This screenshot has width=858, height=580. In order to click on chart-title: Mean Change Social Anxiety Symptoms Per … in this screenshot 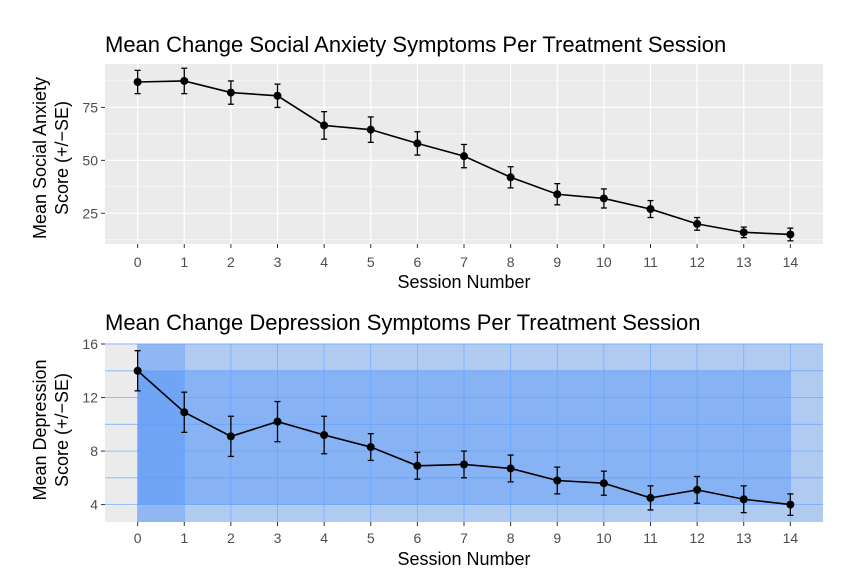, I will do `click(415, 44)`.